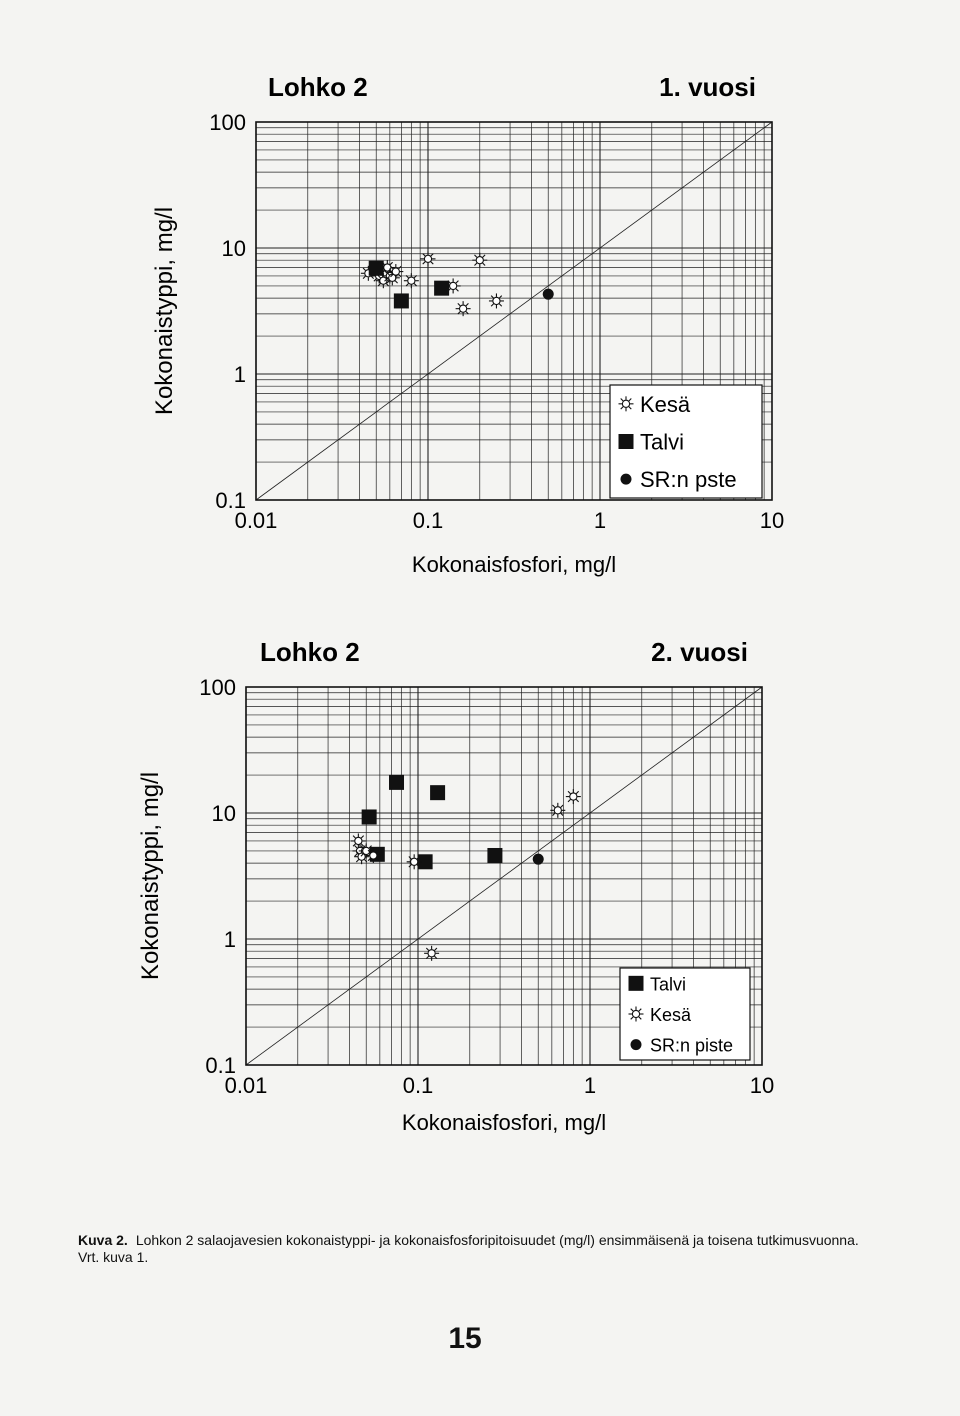  I want to click on page-number: 15, so click(465, 1338).